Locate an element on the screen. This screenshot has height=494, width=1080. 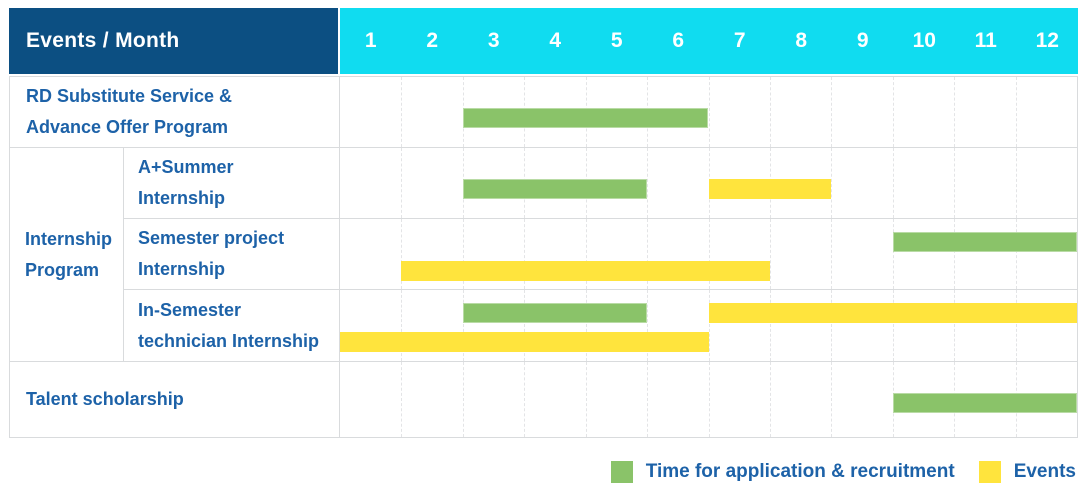
table-row: Talent scholarship is located at coordinates (543, 399).